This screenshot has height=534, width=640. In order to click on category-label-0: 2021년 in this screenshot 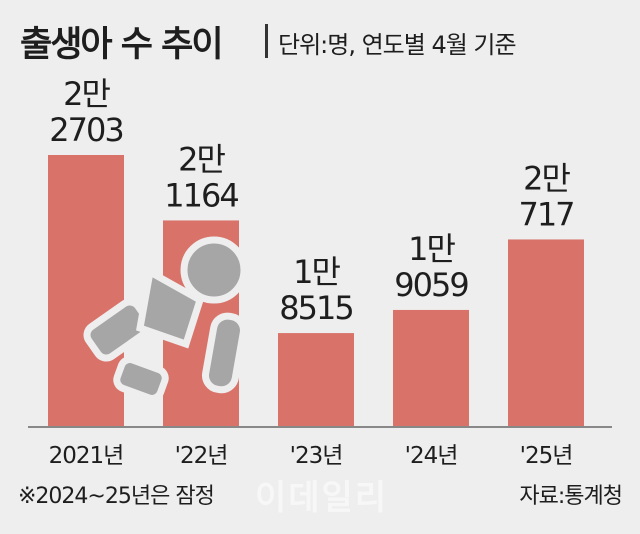, I will do `click(86, 456)`.